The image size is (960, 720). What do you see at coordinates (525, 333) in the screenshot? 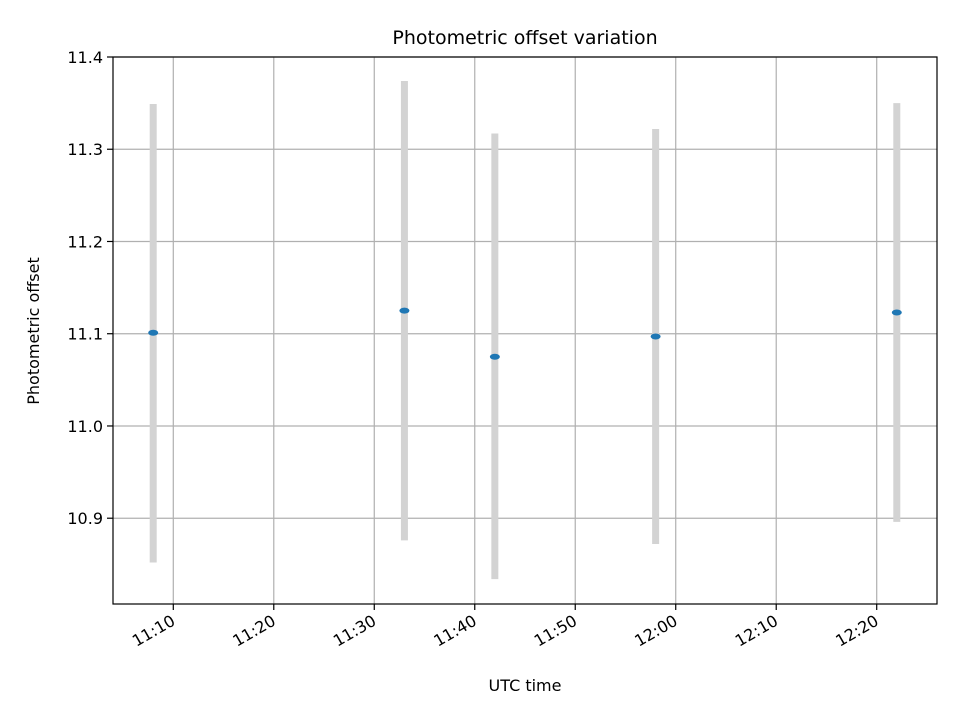
I see `point-layer` at bounding box center [525, 333].